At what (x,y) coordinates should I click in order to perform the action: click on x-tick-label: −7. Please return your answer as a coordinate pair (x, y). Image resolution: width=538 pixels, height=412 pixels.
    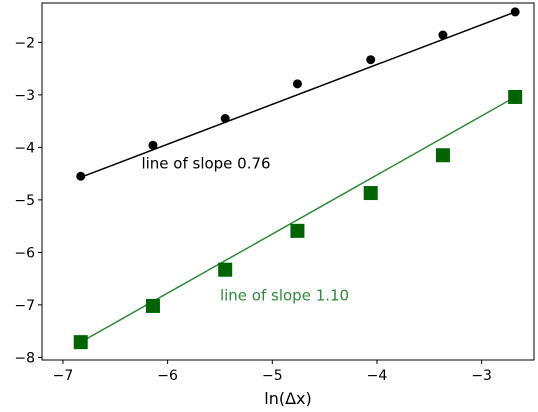
    Looking at the image, I should click on (63, 376).